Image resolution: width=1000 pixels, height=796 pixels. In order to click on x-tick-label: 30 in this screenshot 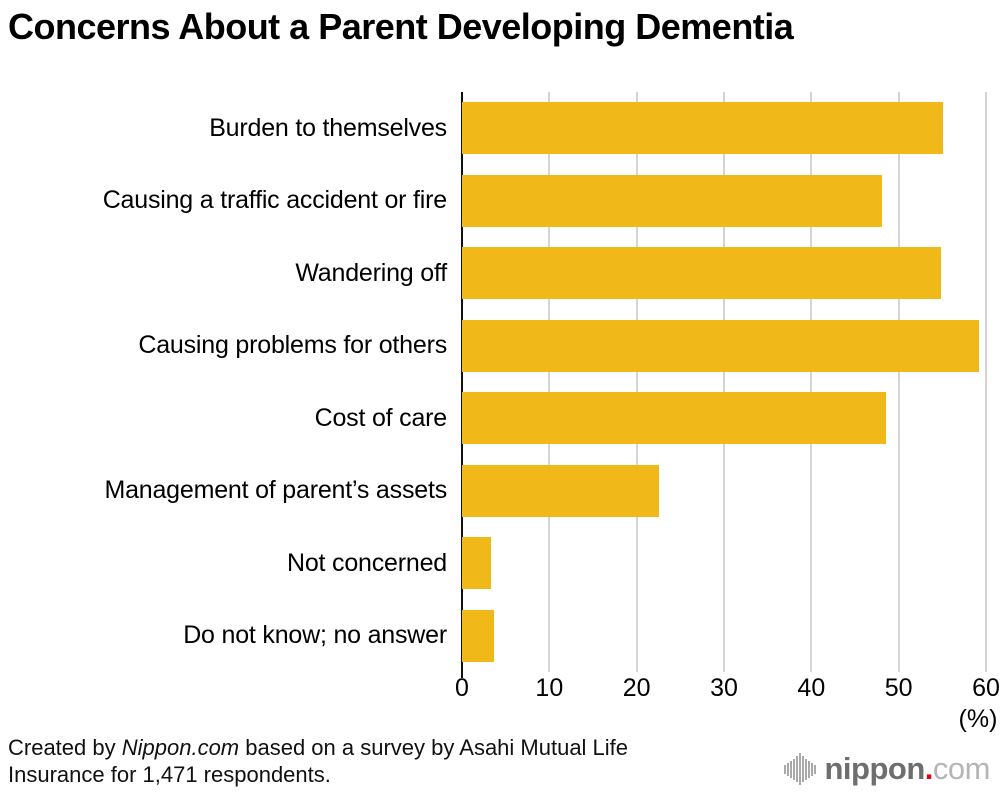, I will do `click(724, 688)`.